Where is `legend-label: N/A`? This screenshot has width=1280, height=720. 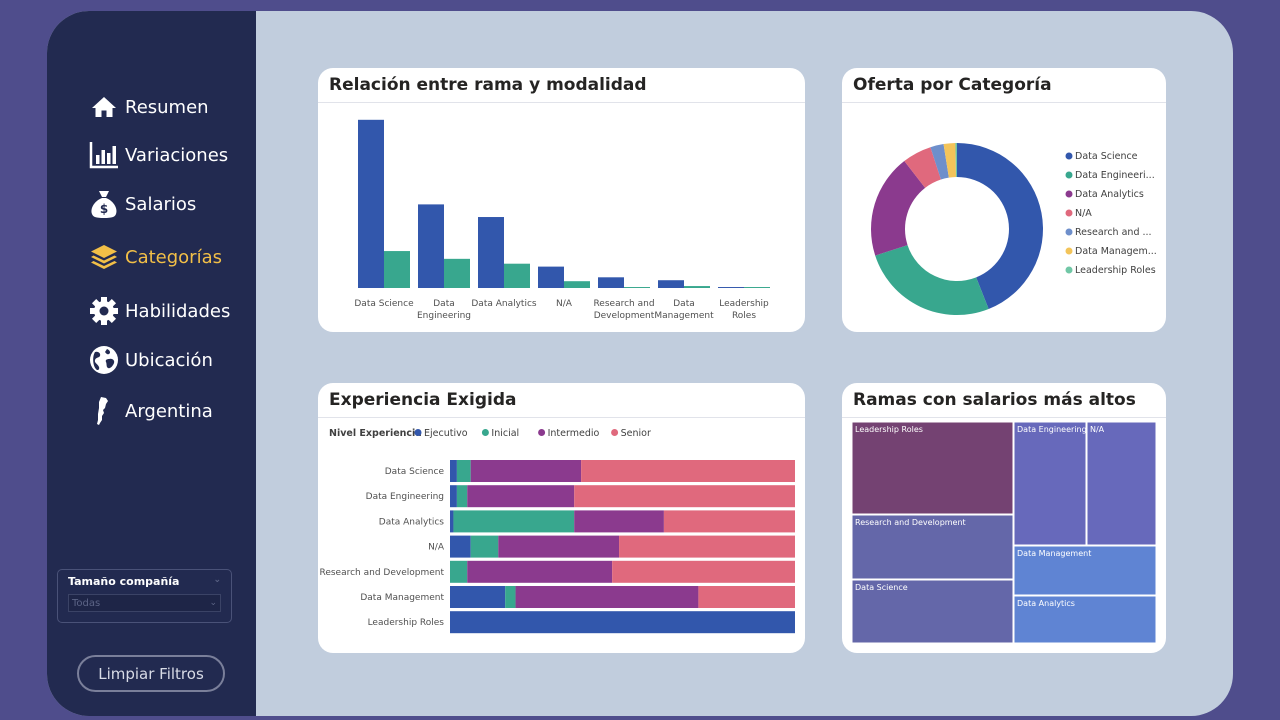 legend-label: N/A is located at coordinates (1083, 213).